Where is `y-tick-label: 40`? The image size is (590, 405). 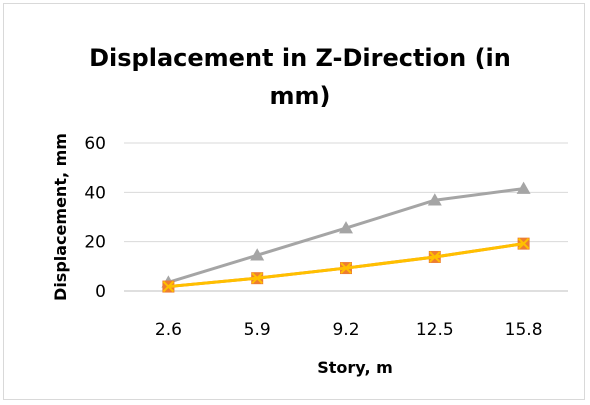
y-tick-label: 40 is located at coordinates (95, 193).